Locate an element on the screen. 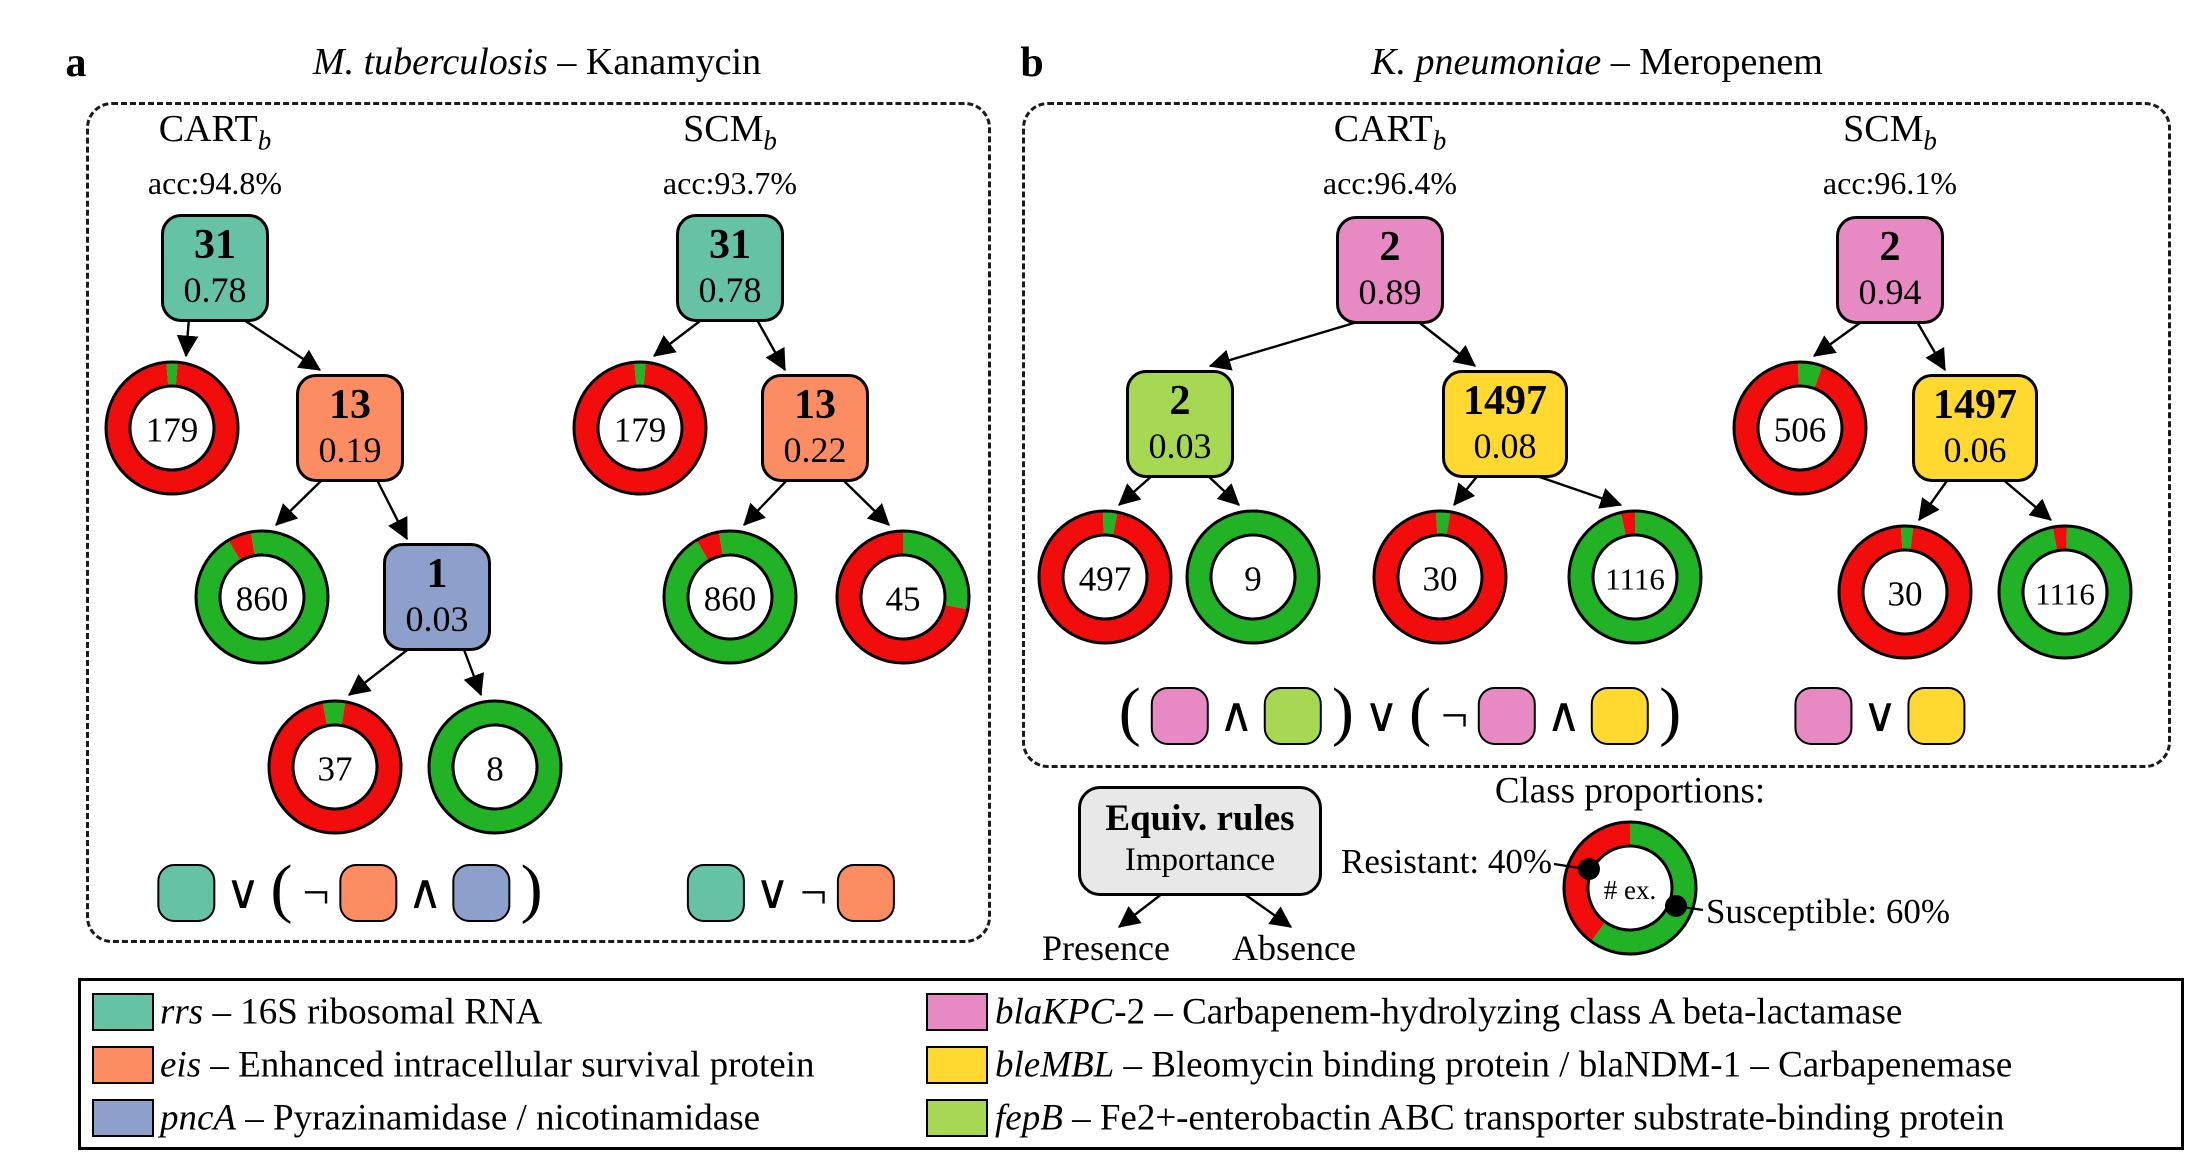  svg-text: 1116 is located at coordinates (2065, 594).